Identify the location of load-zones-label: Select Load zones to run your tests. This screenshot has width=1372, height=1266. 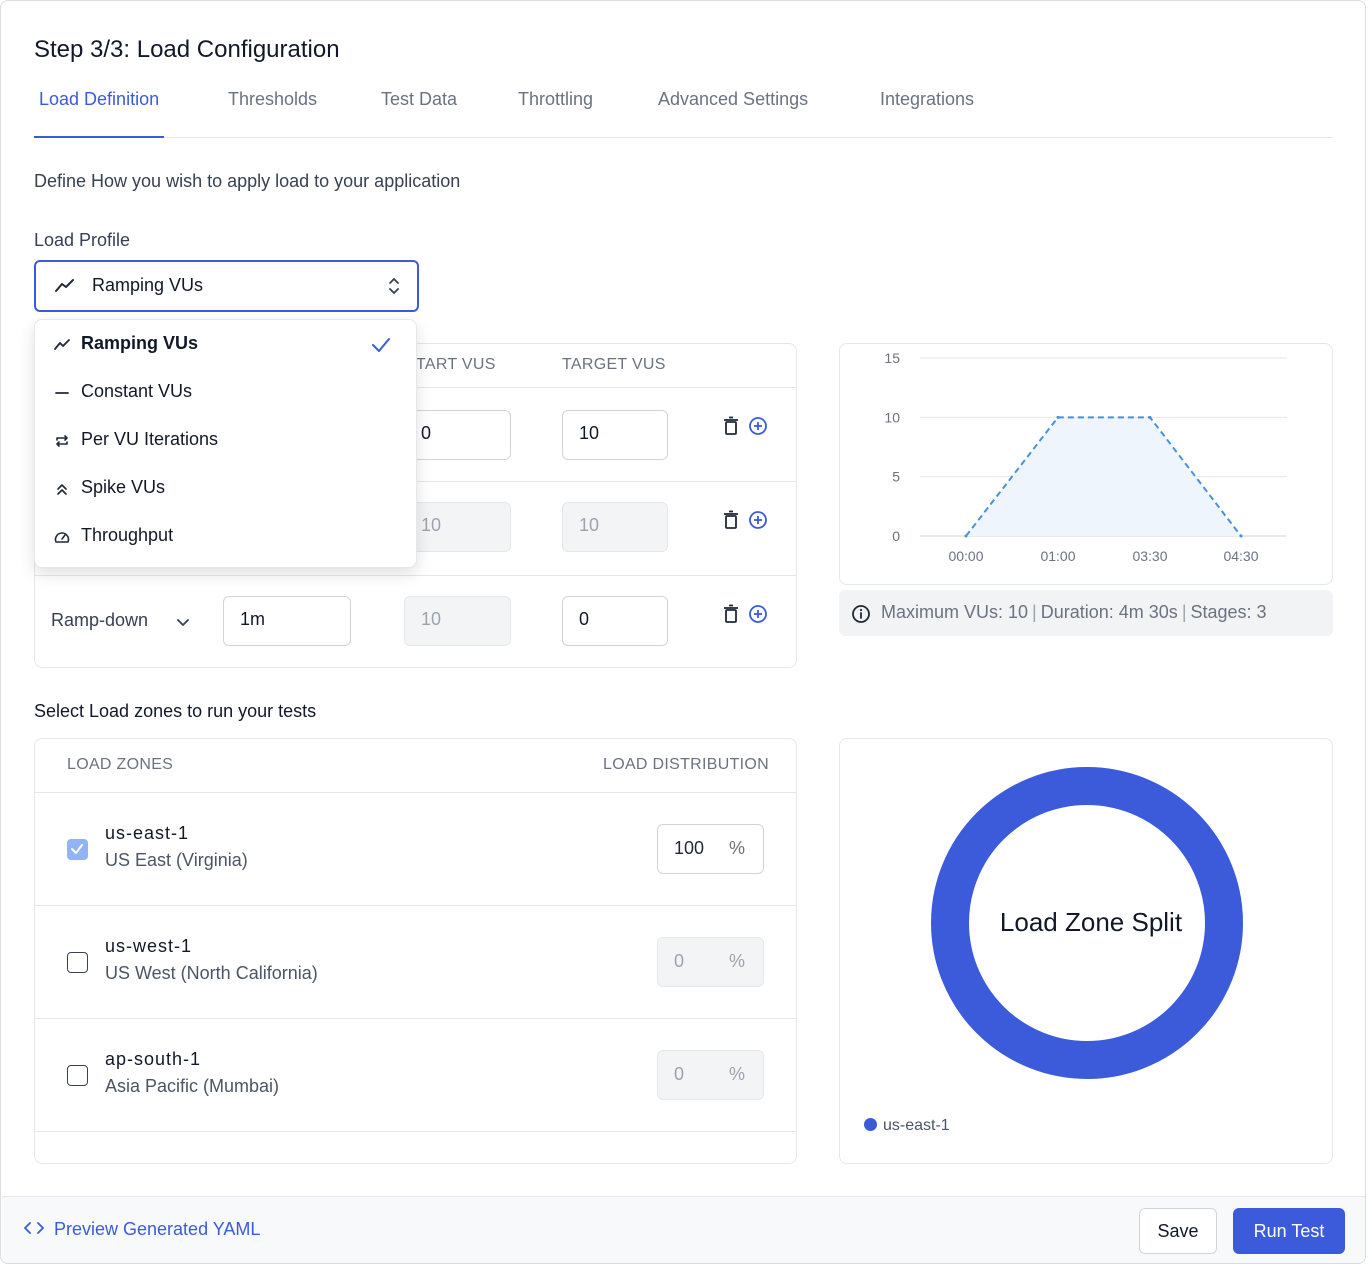
(175, 711).